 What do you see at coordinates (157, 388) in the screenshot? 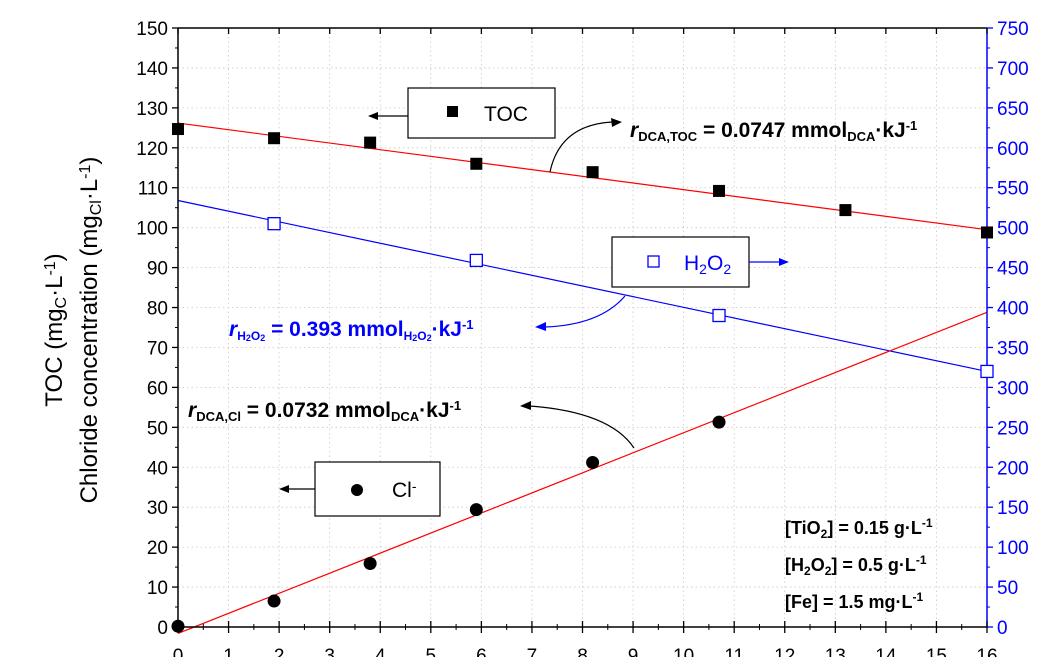
I see `y-left-tick-label: 60` at bounding box center [157, 388].